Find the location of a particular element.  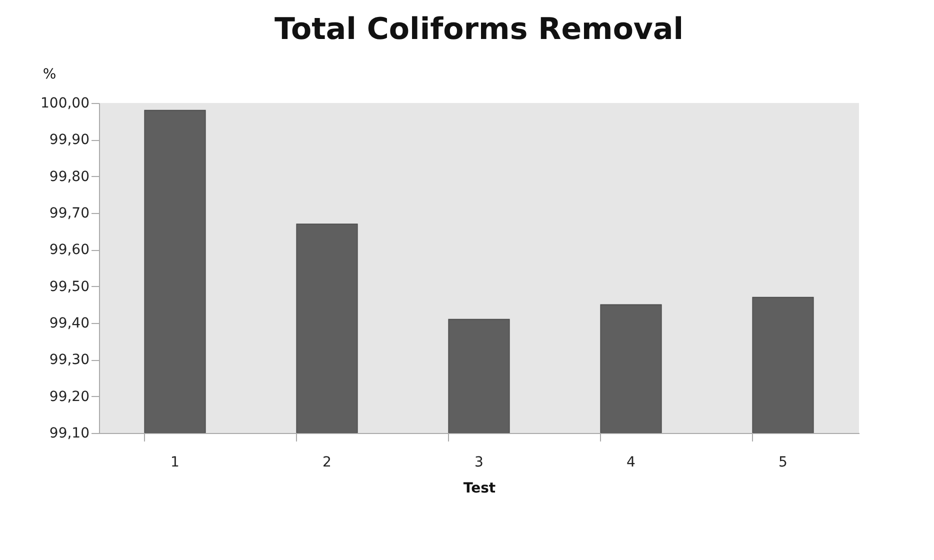

x-tick-label: 2 is located at coordinates (327, 462).